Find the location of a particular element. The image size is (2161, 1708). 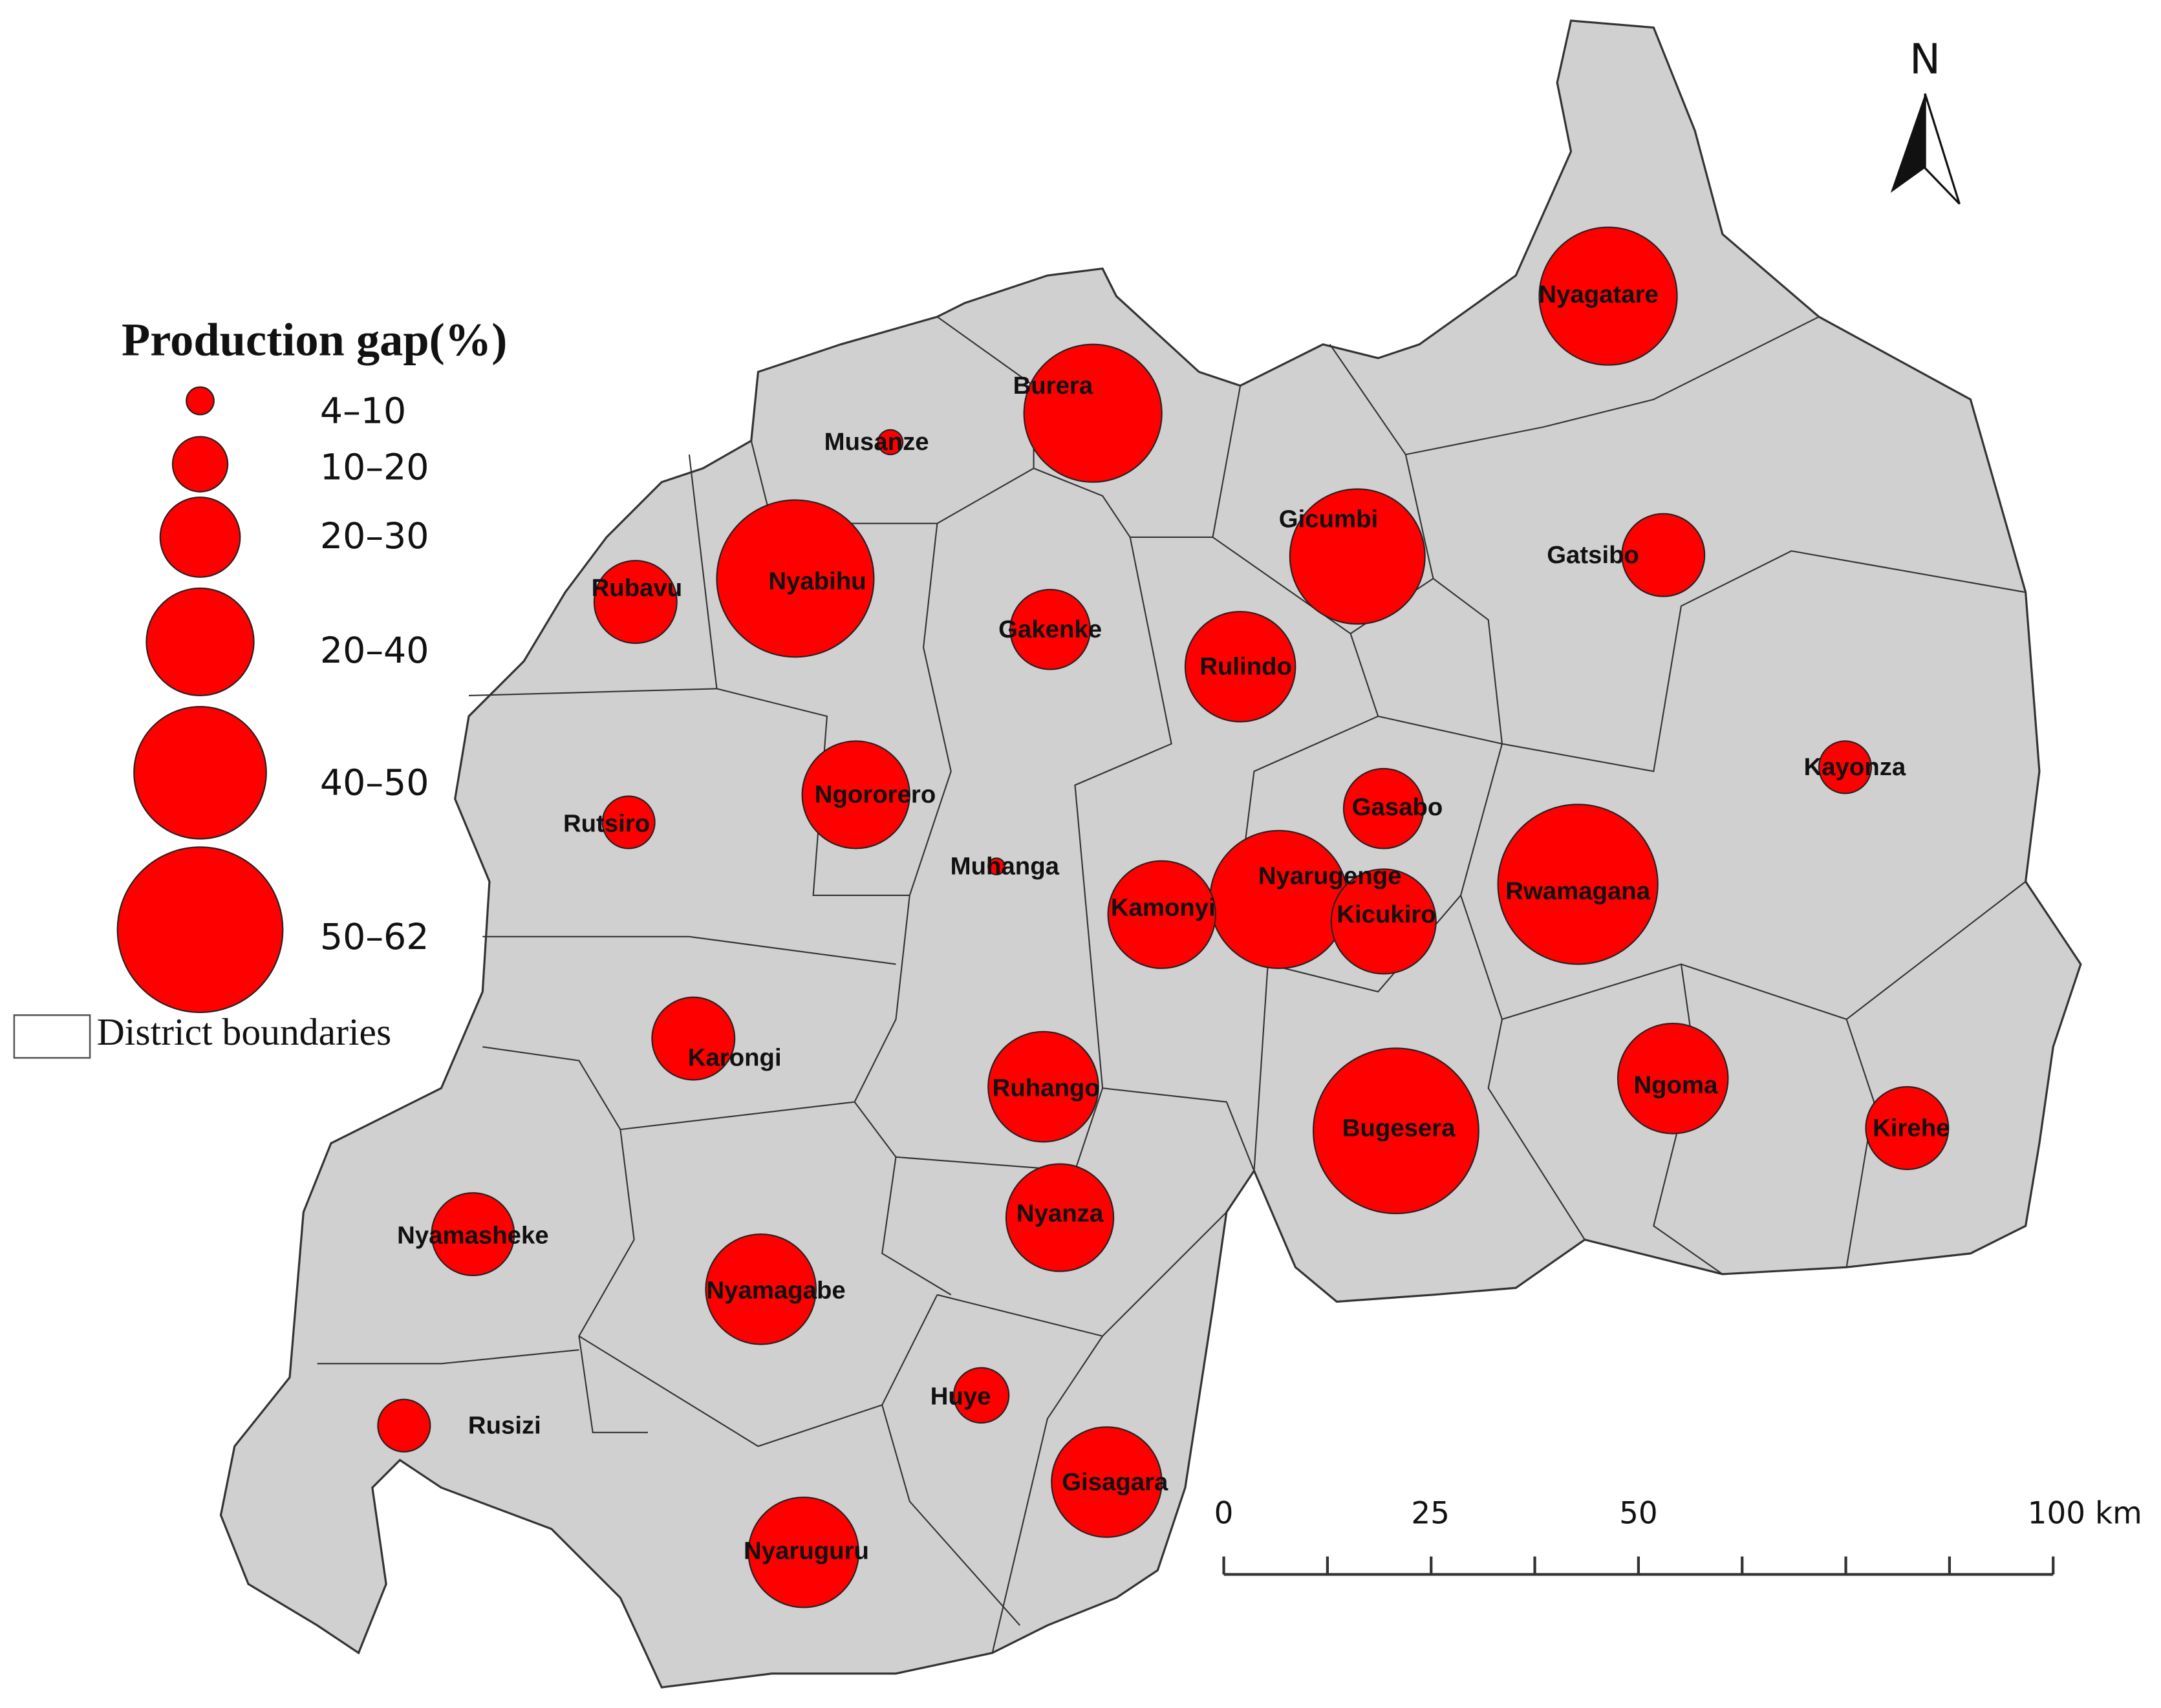

scale-label: 0 is located at coordinates (1224, 1513).